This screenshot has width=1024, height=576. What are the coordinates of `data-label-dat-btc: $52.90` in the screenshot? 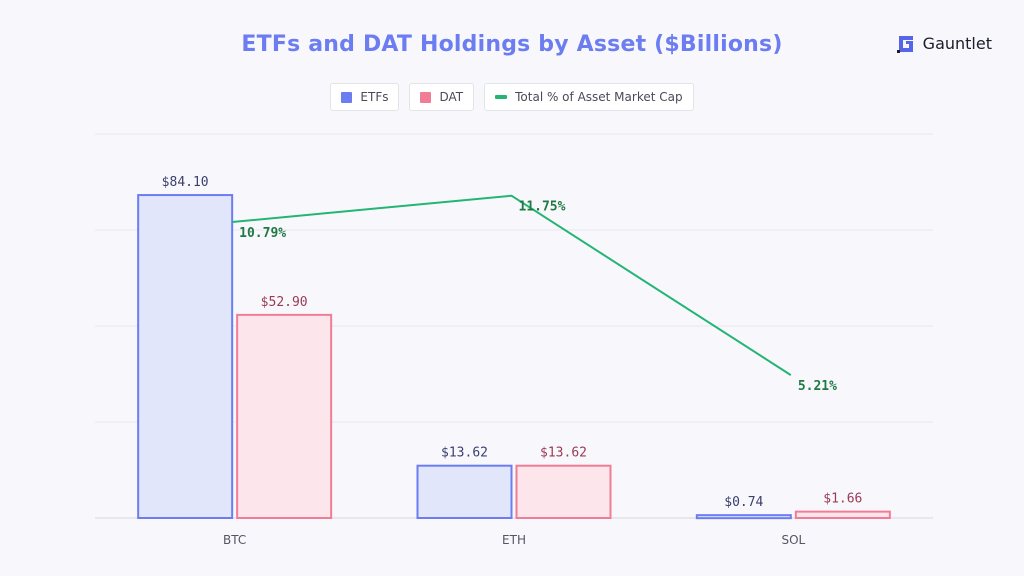 It's located at (284, 302).